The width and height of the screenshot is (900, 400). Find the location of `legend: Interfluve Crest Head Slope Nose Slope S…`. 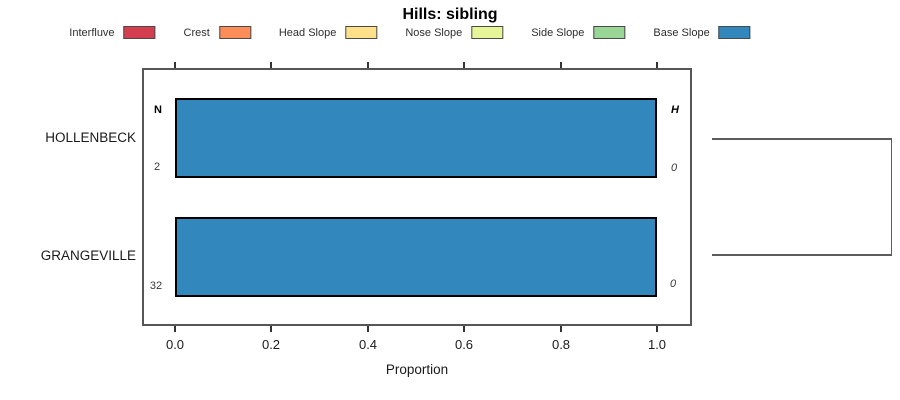

legend: Interfluve Crest Head Slope Nose Slope S… is located at coordinates (410, 32).